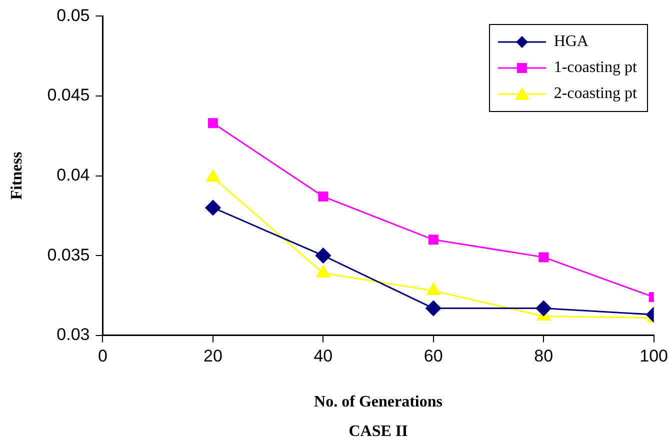  Describe the element at coordinates (378, 402) in the screenshot. I see `x-axis-title: No. of Generations` at that location.